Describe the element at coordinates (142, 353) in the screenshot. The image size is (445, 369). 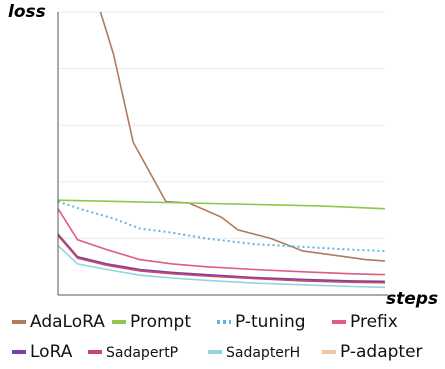
I see `legend-label-sadapertp: SadapertP` at that location.